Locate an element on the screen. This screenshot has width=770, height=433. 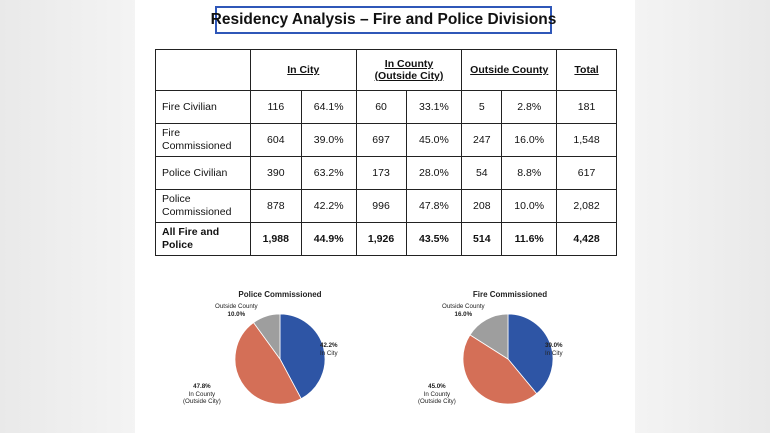
label-in-city: 39.0% In City is located at coordinates (554, 349).